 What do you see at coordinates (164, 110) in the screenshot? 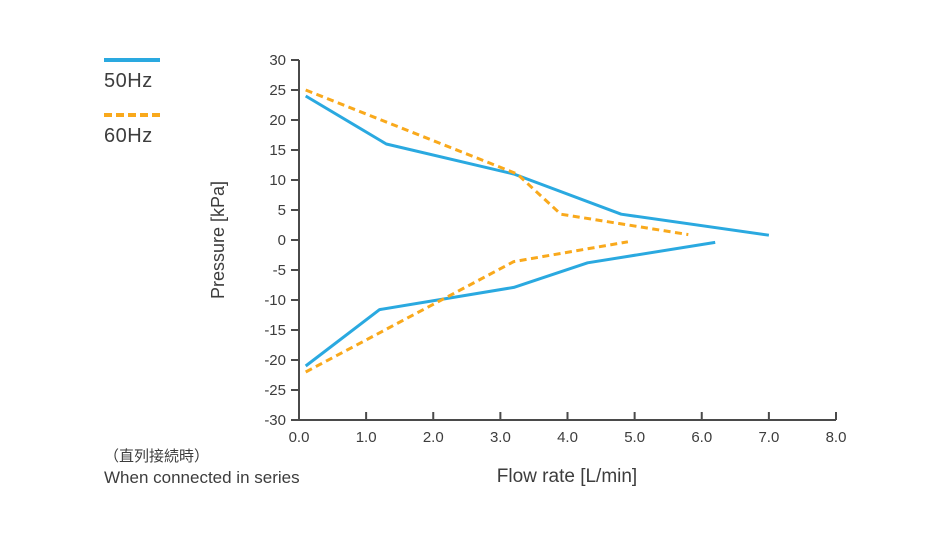
I see `chart-legend: 50Hz 60Hz` at bounding box center [164, 110].